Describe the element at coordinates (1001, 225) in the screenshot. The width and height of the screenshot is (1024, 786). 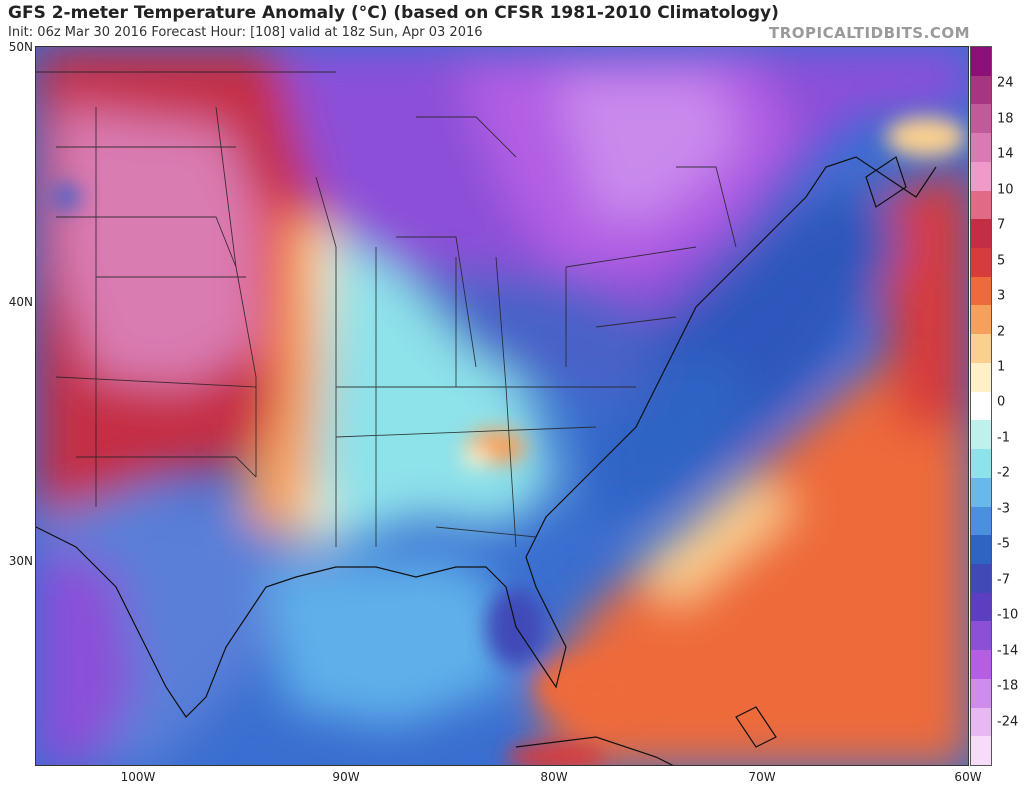
I see `colorbar-label: 7` at that location.